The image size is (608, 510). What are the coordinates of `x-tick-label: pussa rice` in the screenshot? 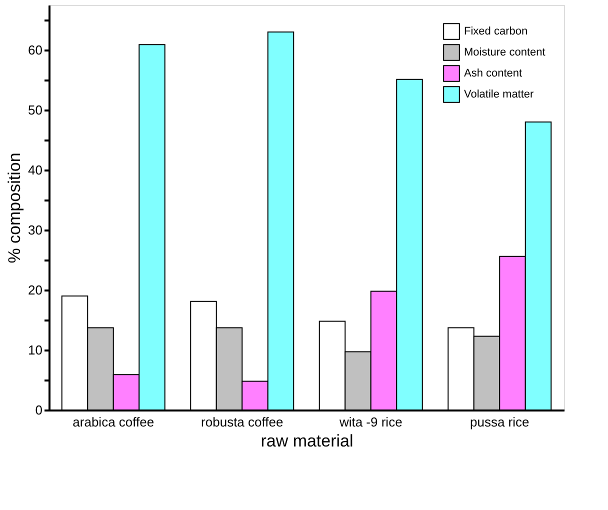 It's located at (500, 422).